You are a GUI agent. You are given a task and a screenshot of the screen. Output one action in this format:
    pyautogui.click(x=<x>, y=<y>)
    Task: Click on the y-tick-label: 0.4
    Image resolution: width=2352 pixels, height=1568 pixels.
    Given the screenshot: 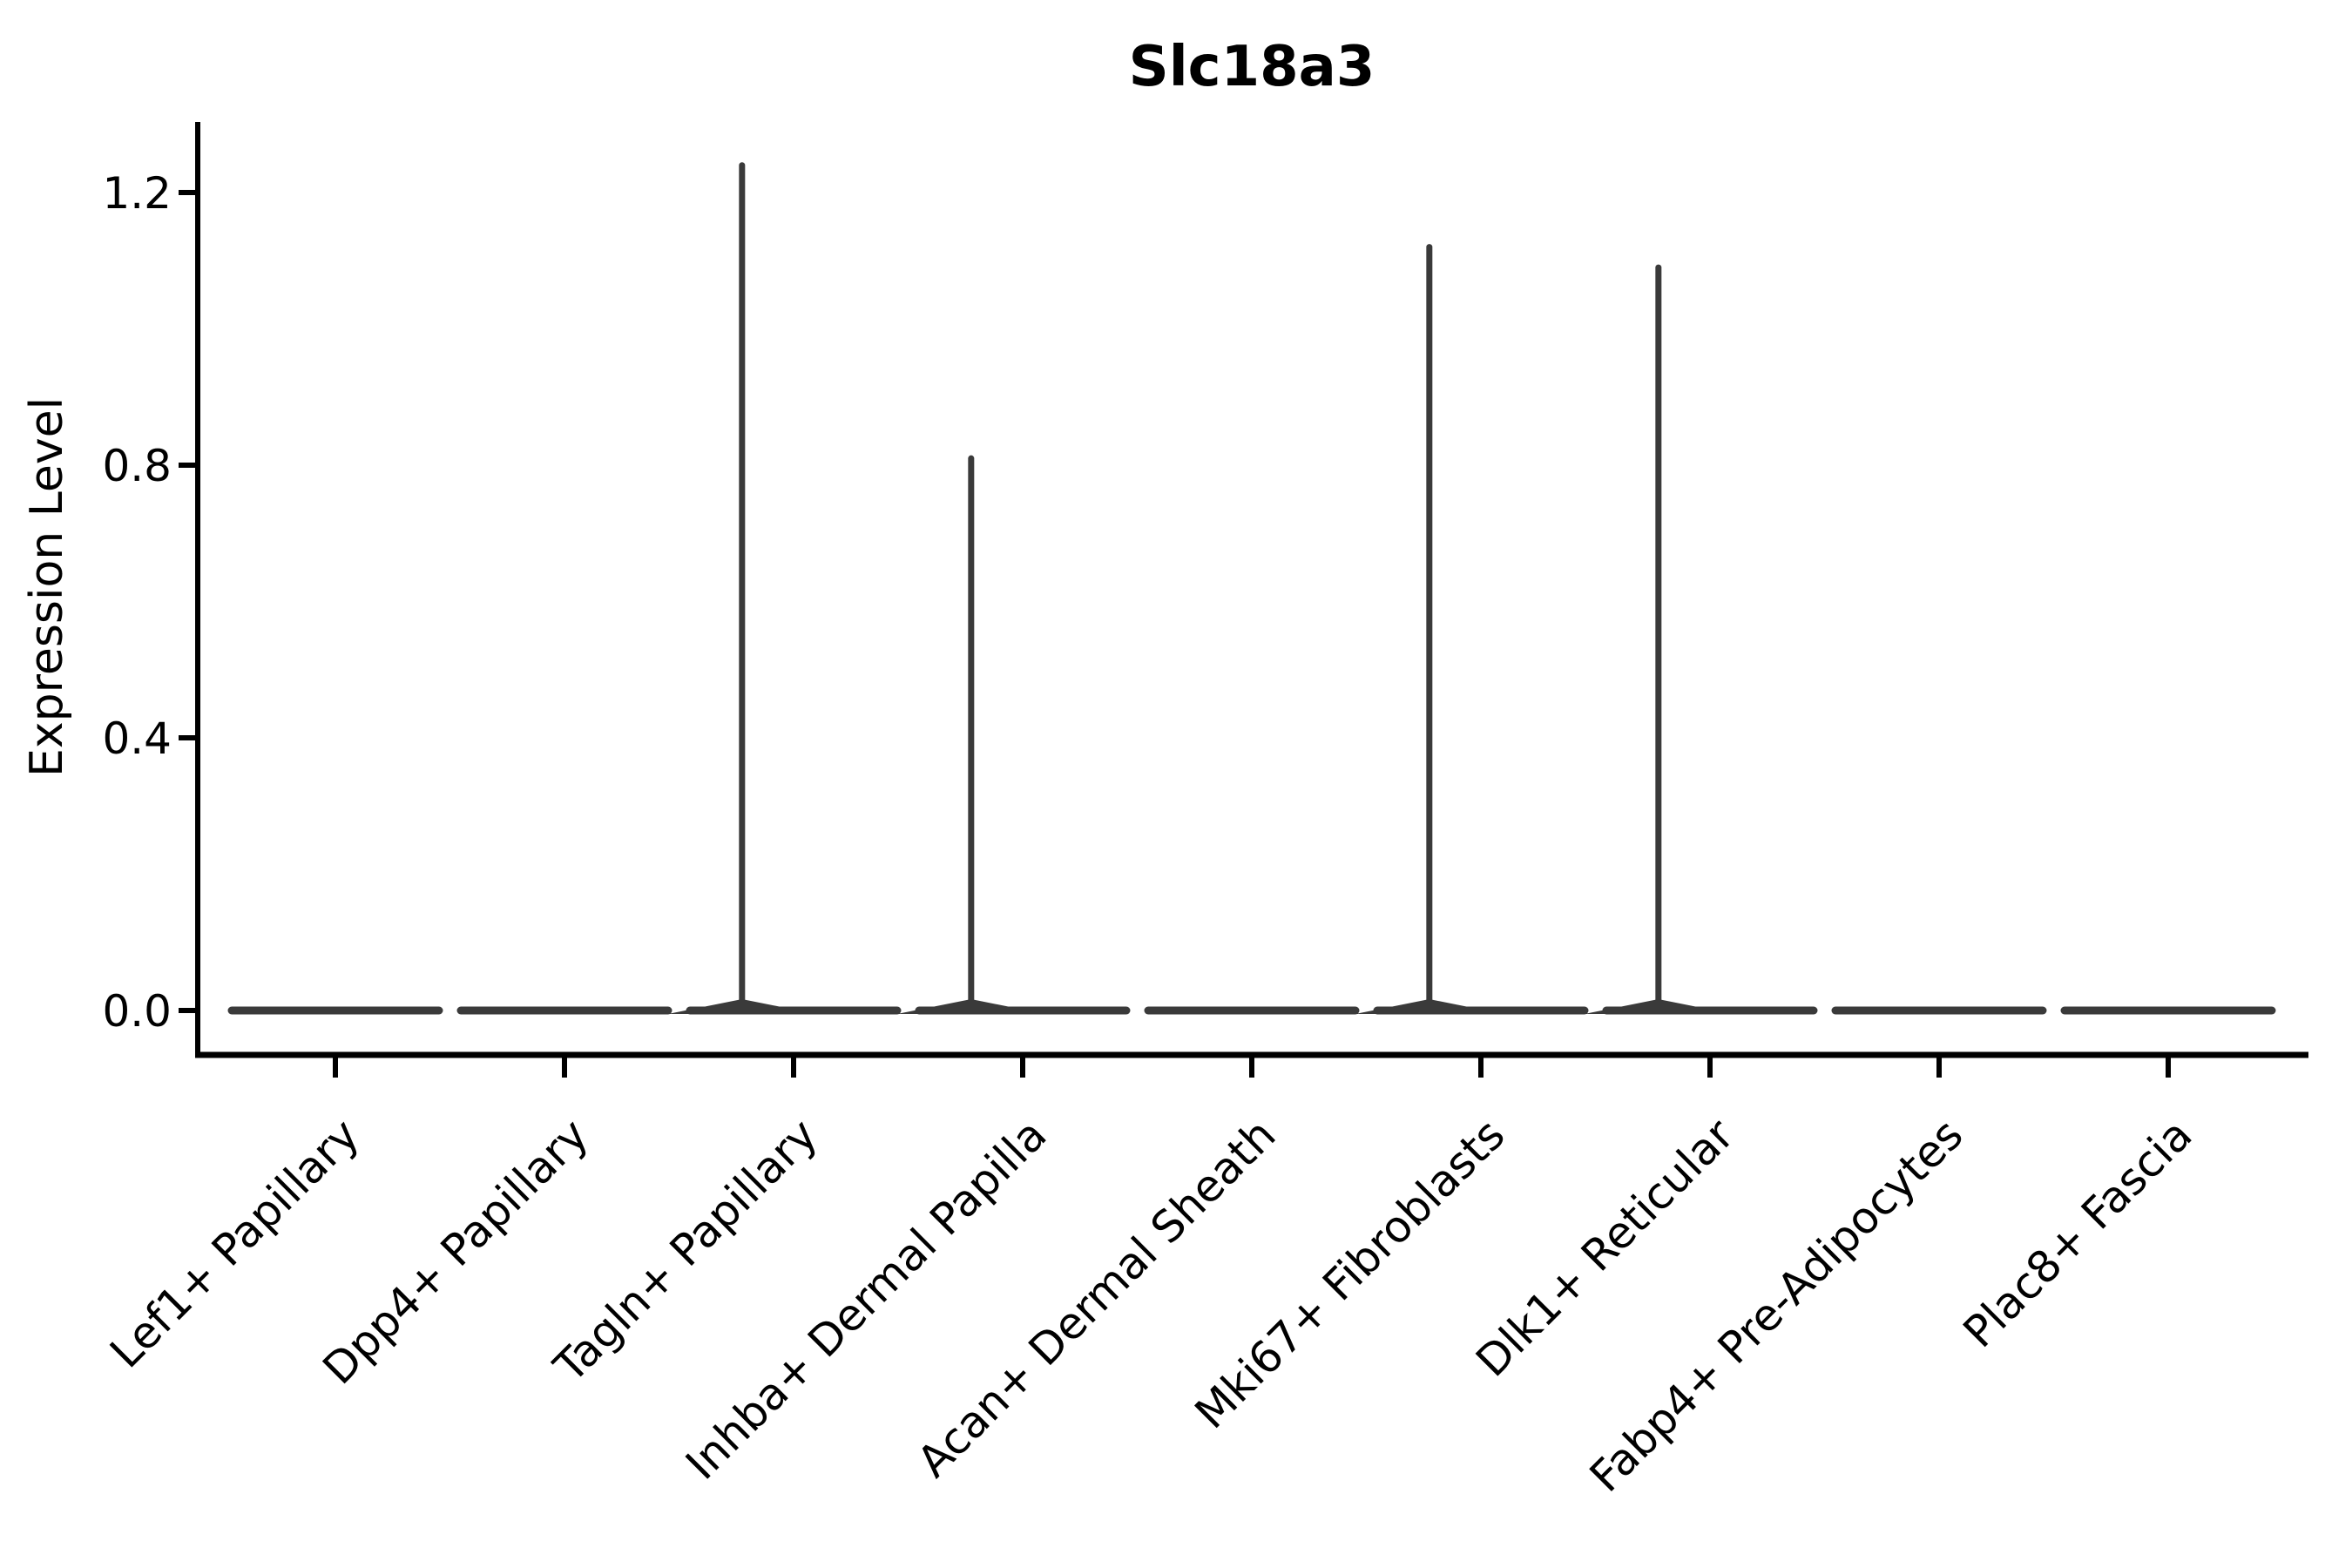 What is the action you would take?
    pyautogui.click(x=137, y=738)
    